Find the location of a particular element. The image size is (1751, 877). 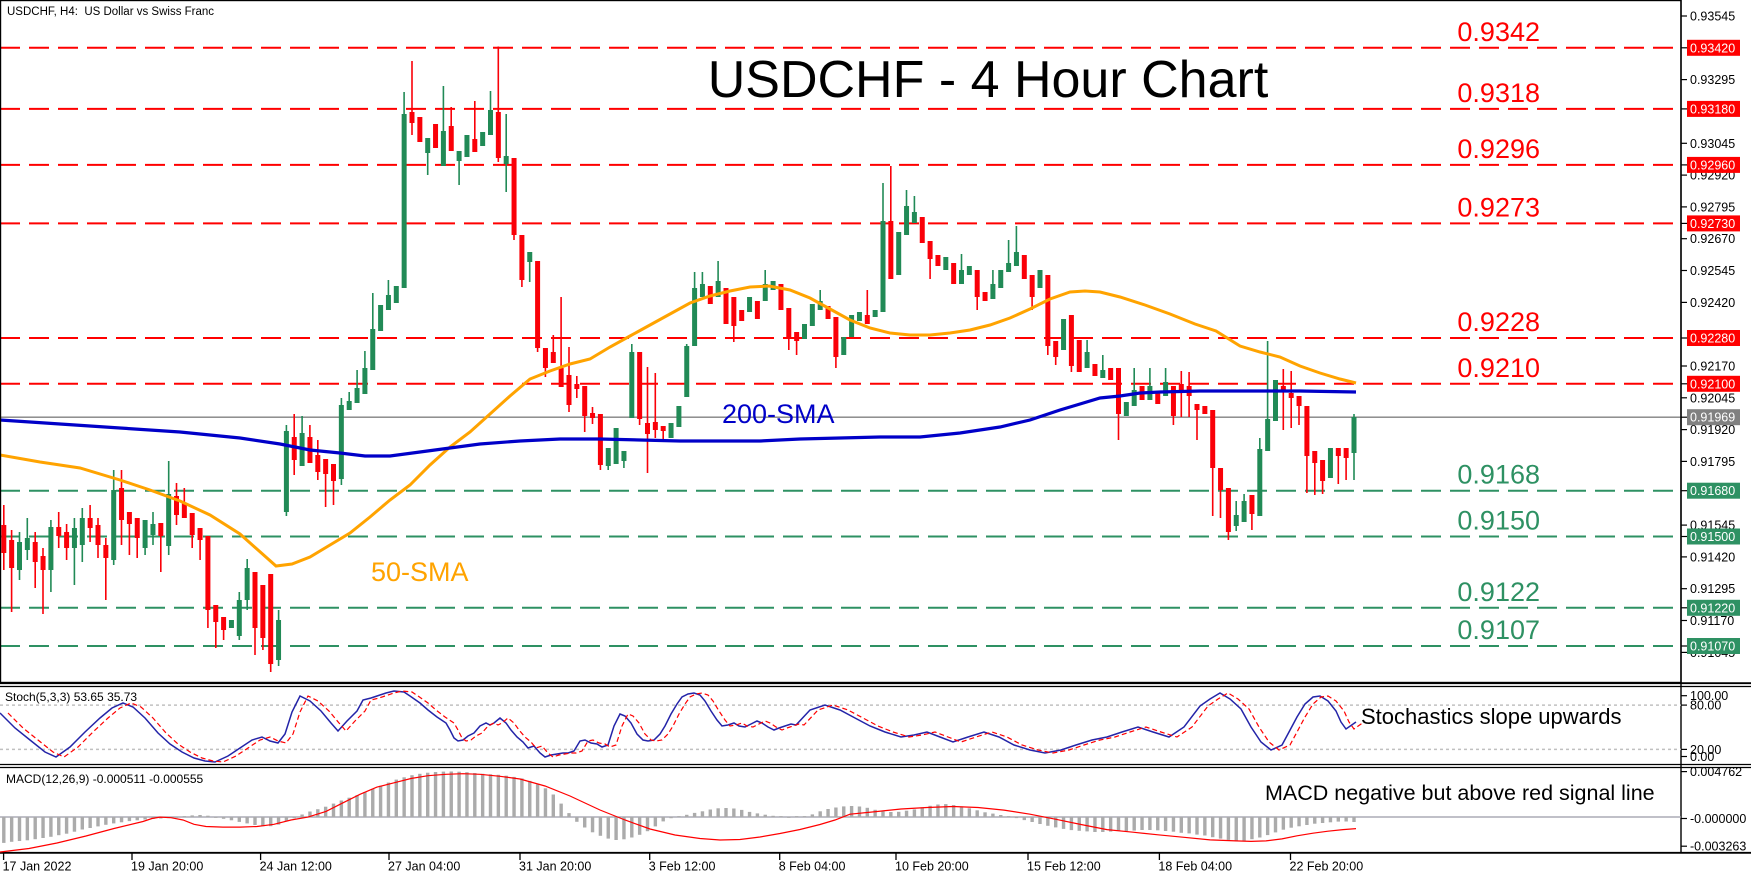

svg-text: Stochastics slope upwards is located at coordinates (1491, 716).